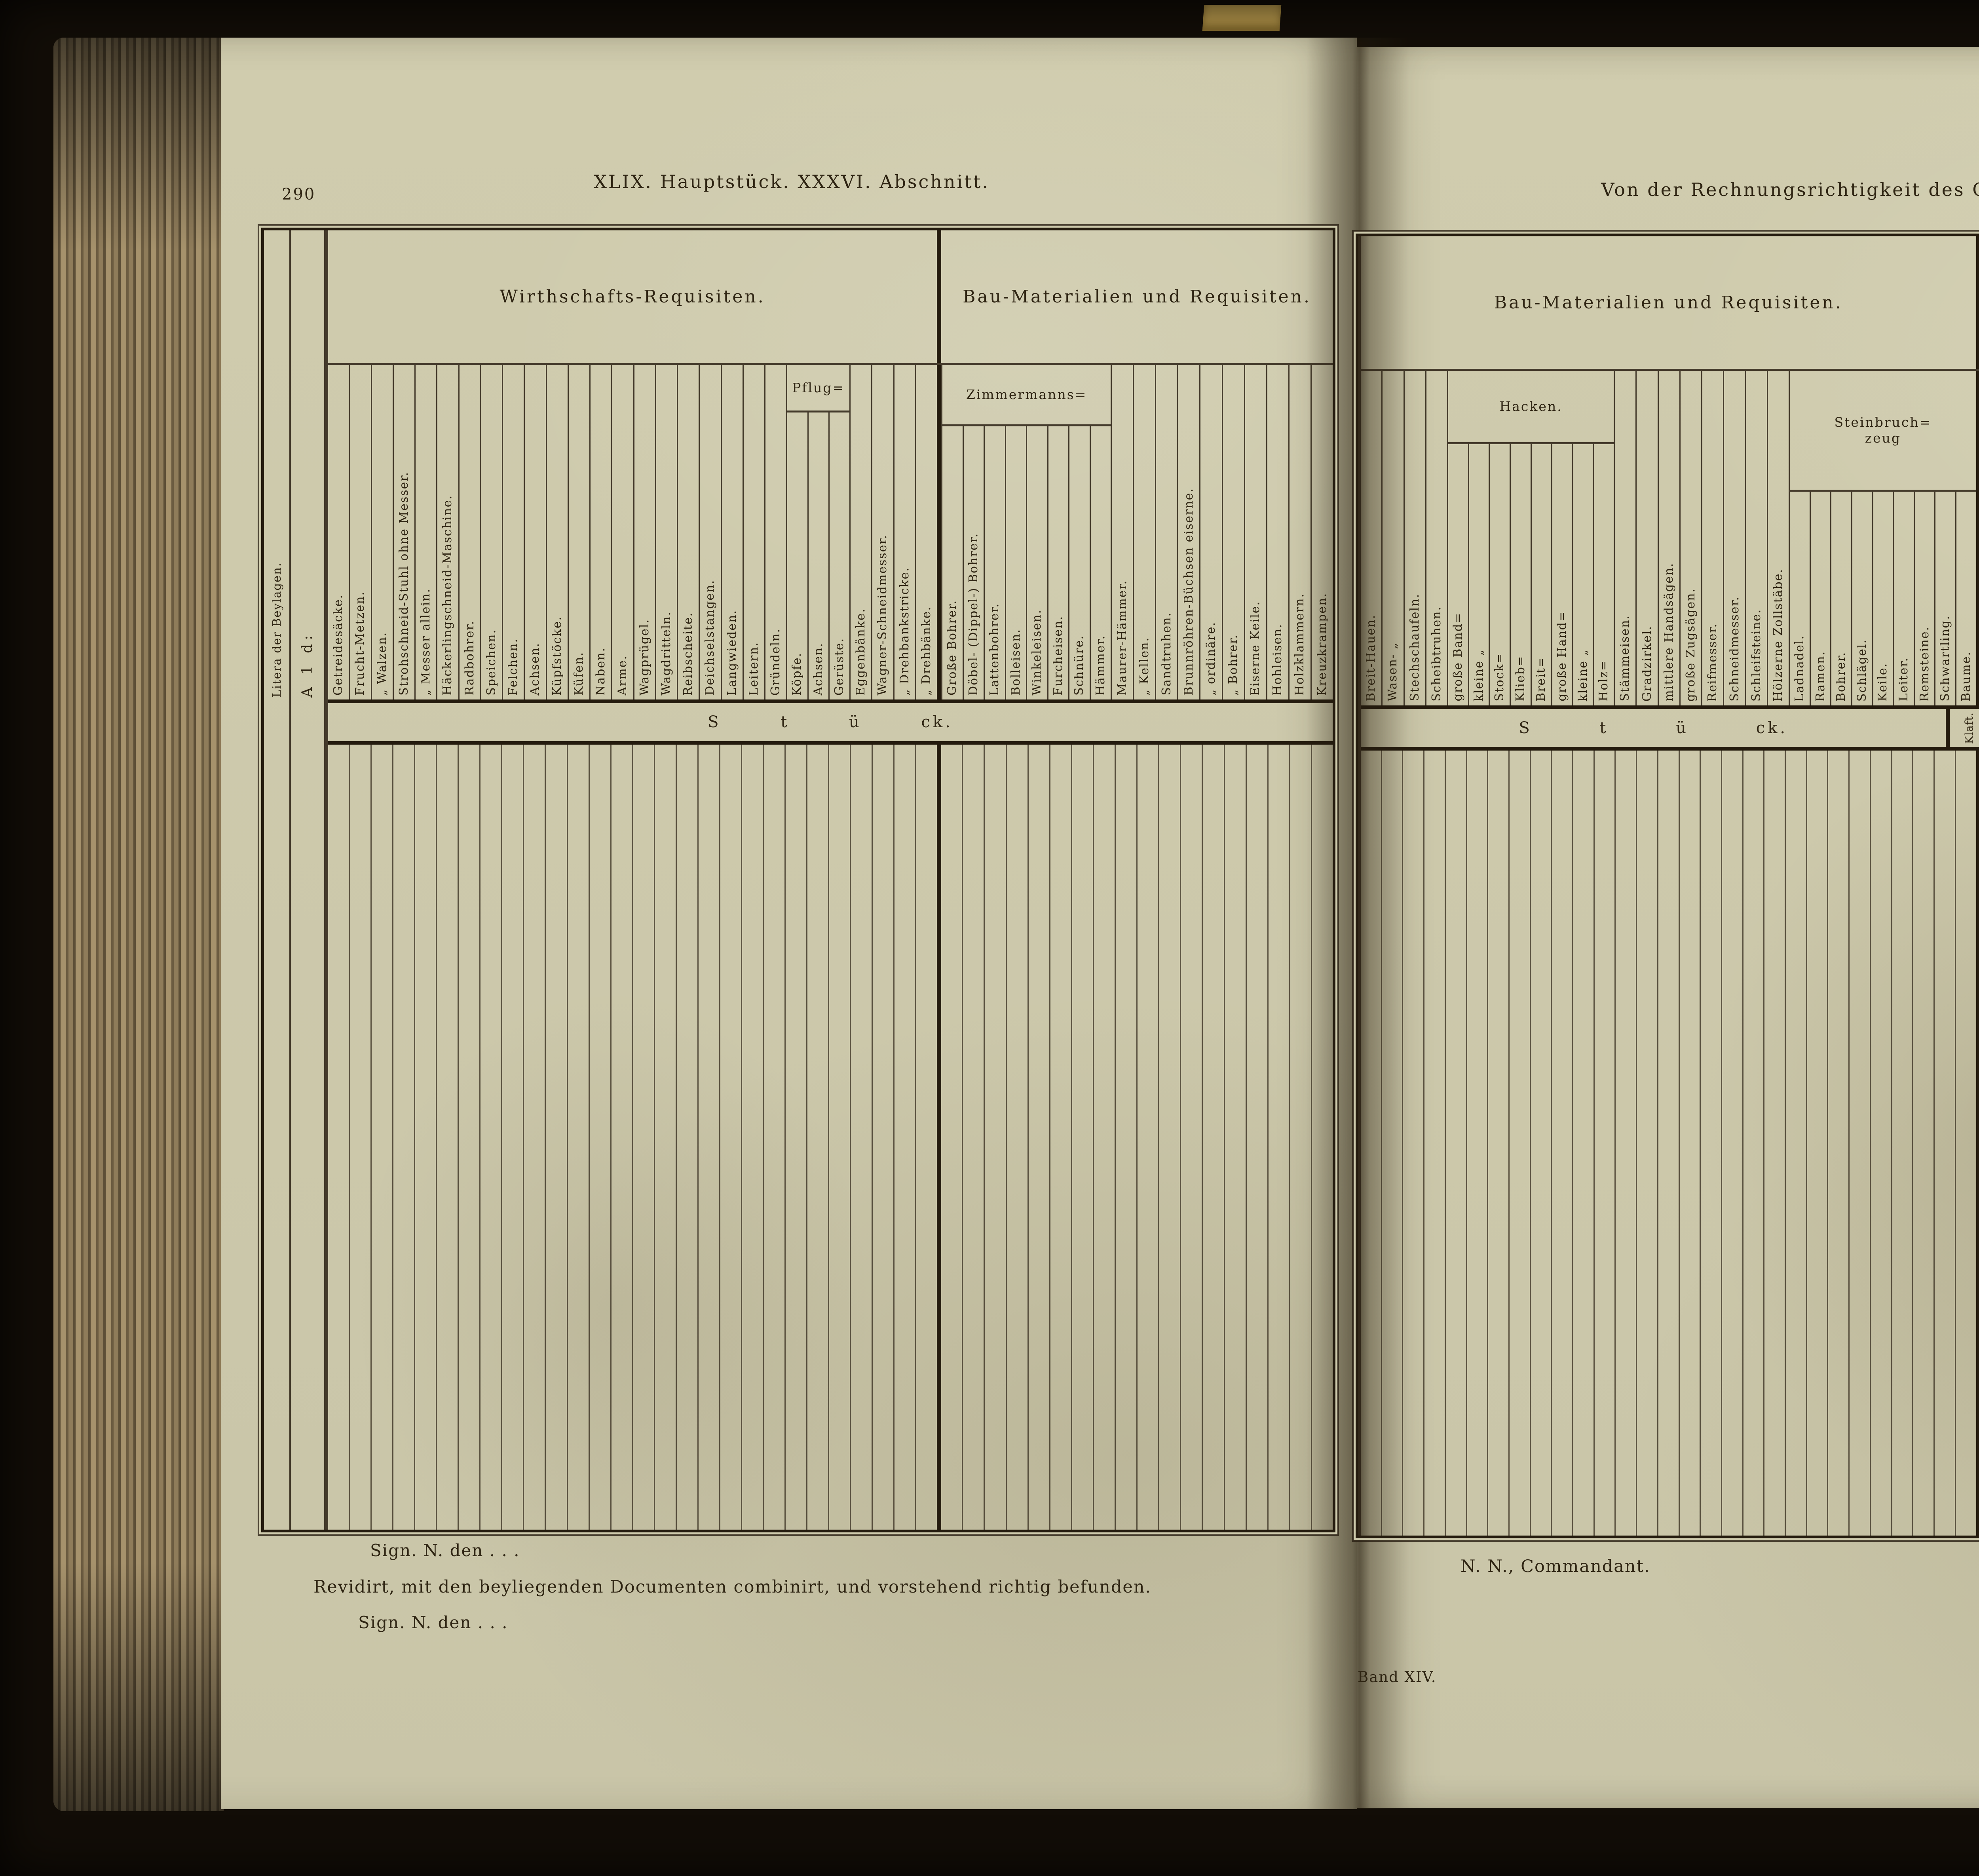 The height and width of the screenshot is (1876, 1979). What do you see at coordinates (1397, 1677) in the screenshot?
I see `band-label: Band XIV.` at bounding box center [1397, 1677].